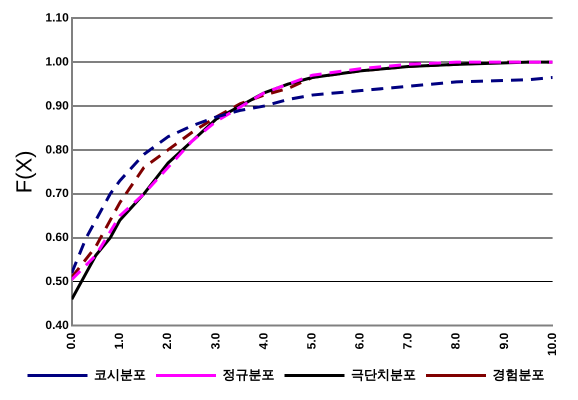 The width and height of the screenshot is (578, 400). What do you see at coordinates (503, 341) in the screenshot?
I see `x-tick-label: 9.0` at bounding box center [503, 341].